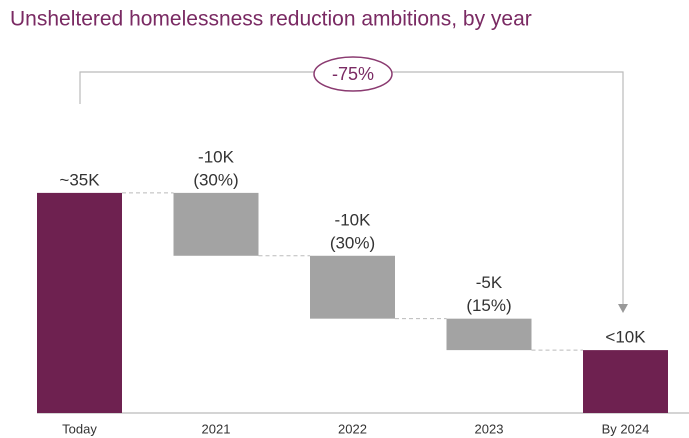 The width and height of the screenshot is (689, 438). Describe the element at coordinates (625, 337) in the screenshot. I see `value-label: <10K` at that location.